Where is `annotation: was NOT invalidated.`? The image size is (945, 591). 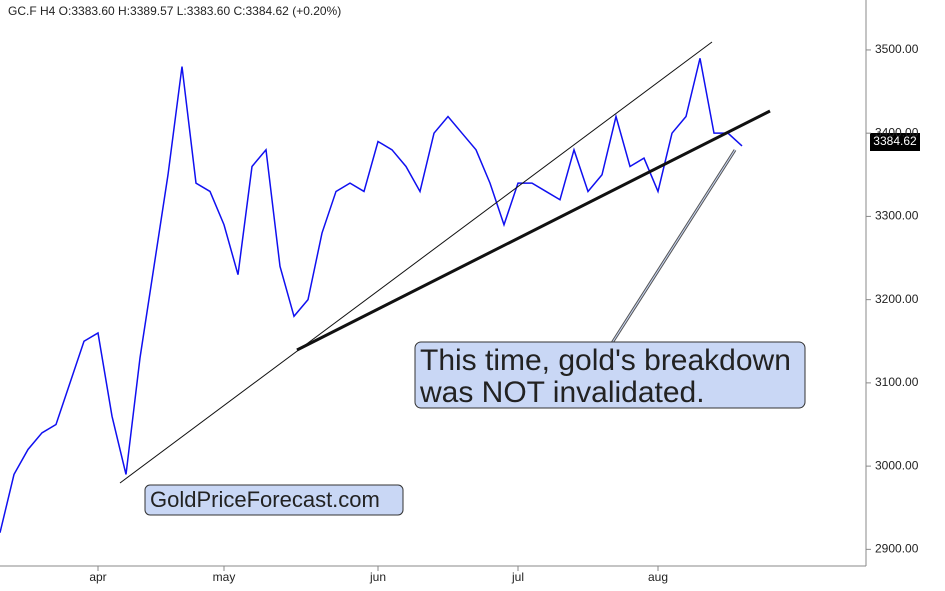
annotation: was NOT invalidated. is located at coordinates (562, 392).